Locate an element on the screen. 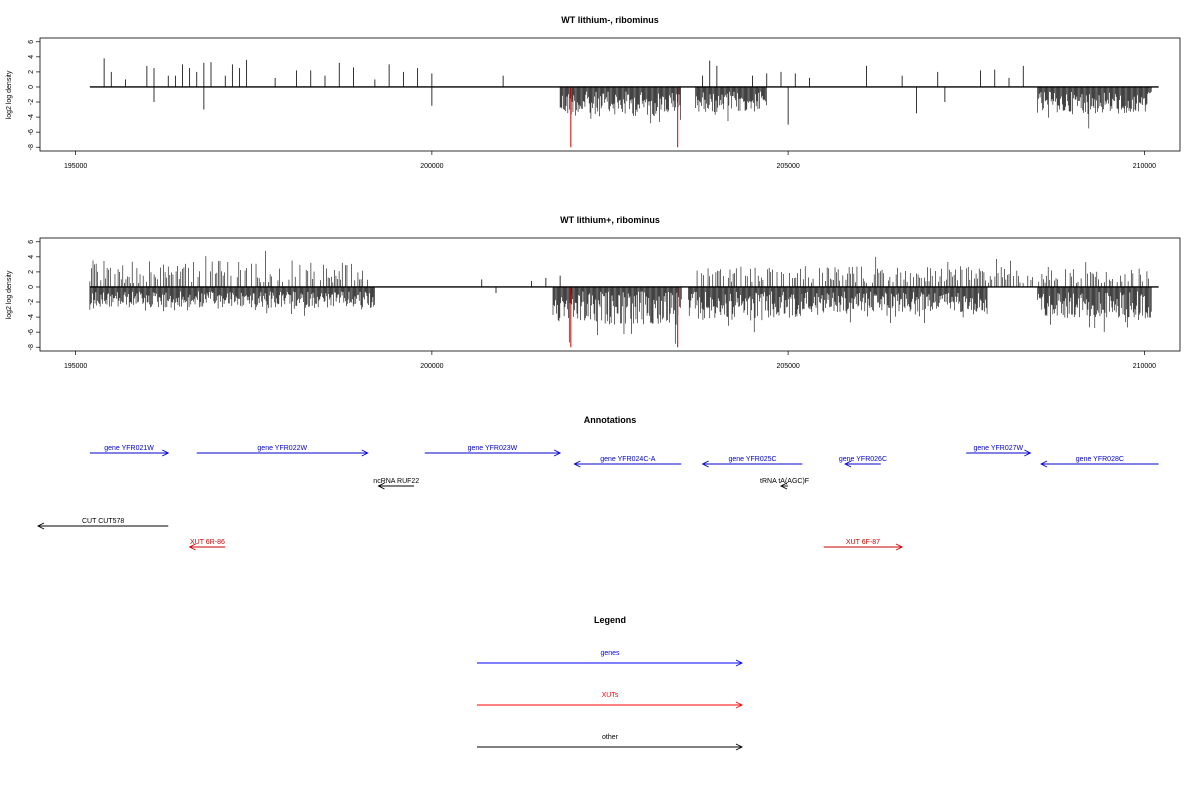  panel-title: WT lithium+, ribominus is located at coordinates (610, 220).